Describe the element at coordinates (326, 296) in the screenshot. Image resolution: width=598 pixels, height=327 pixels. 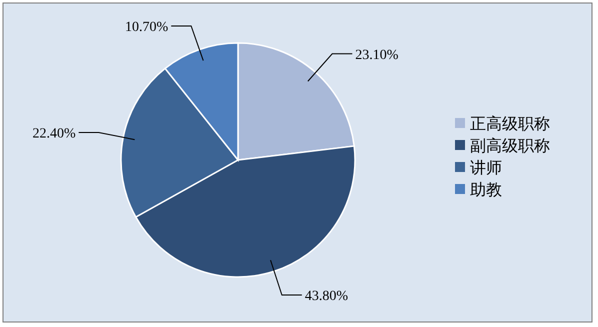
I see `data-label: 43.80%` at that location.